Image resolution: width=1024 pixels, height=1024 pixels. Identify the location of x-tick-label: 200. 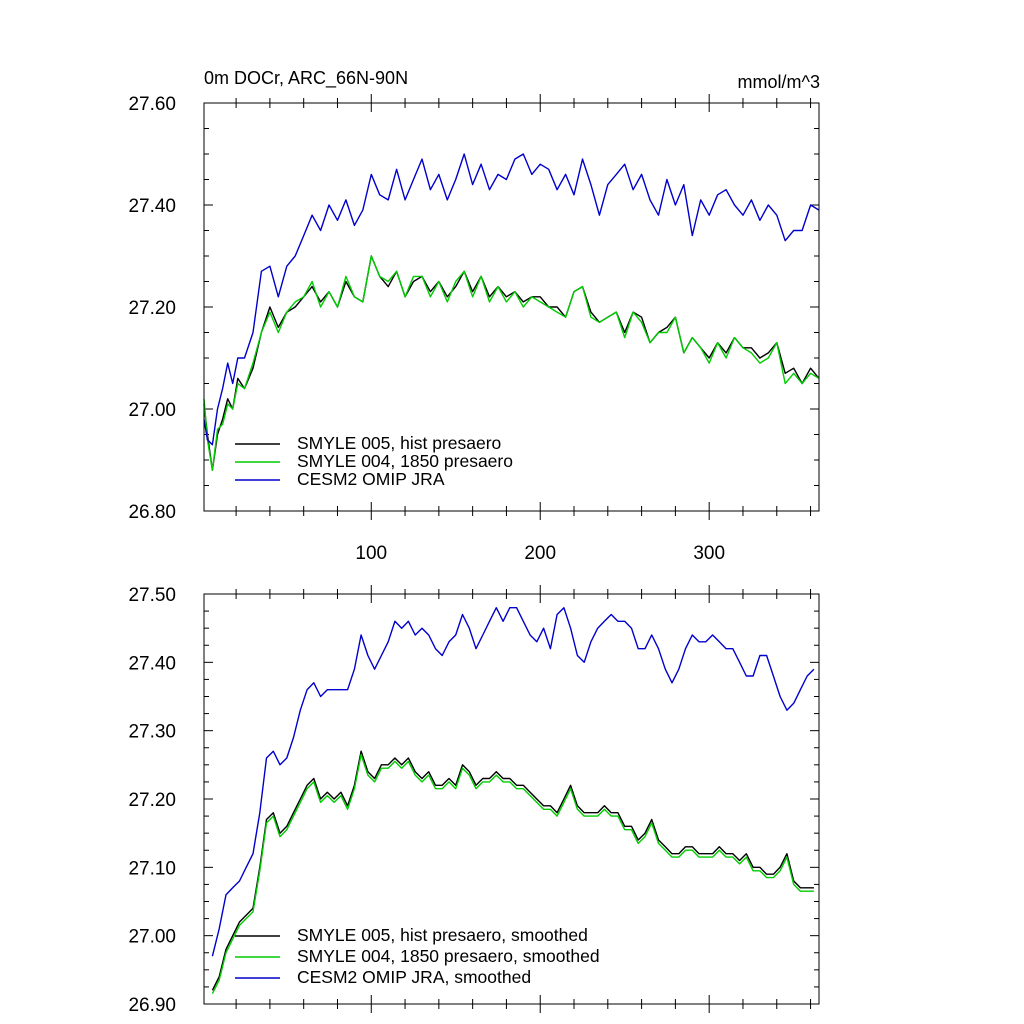
(540, 553).